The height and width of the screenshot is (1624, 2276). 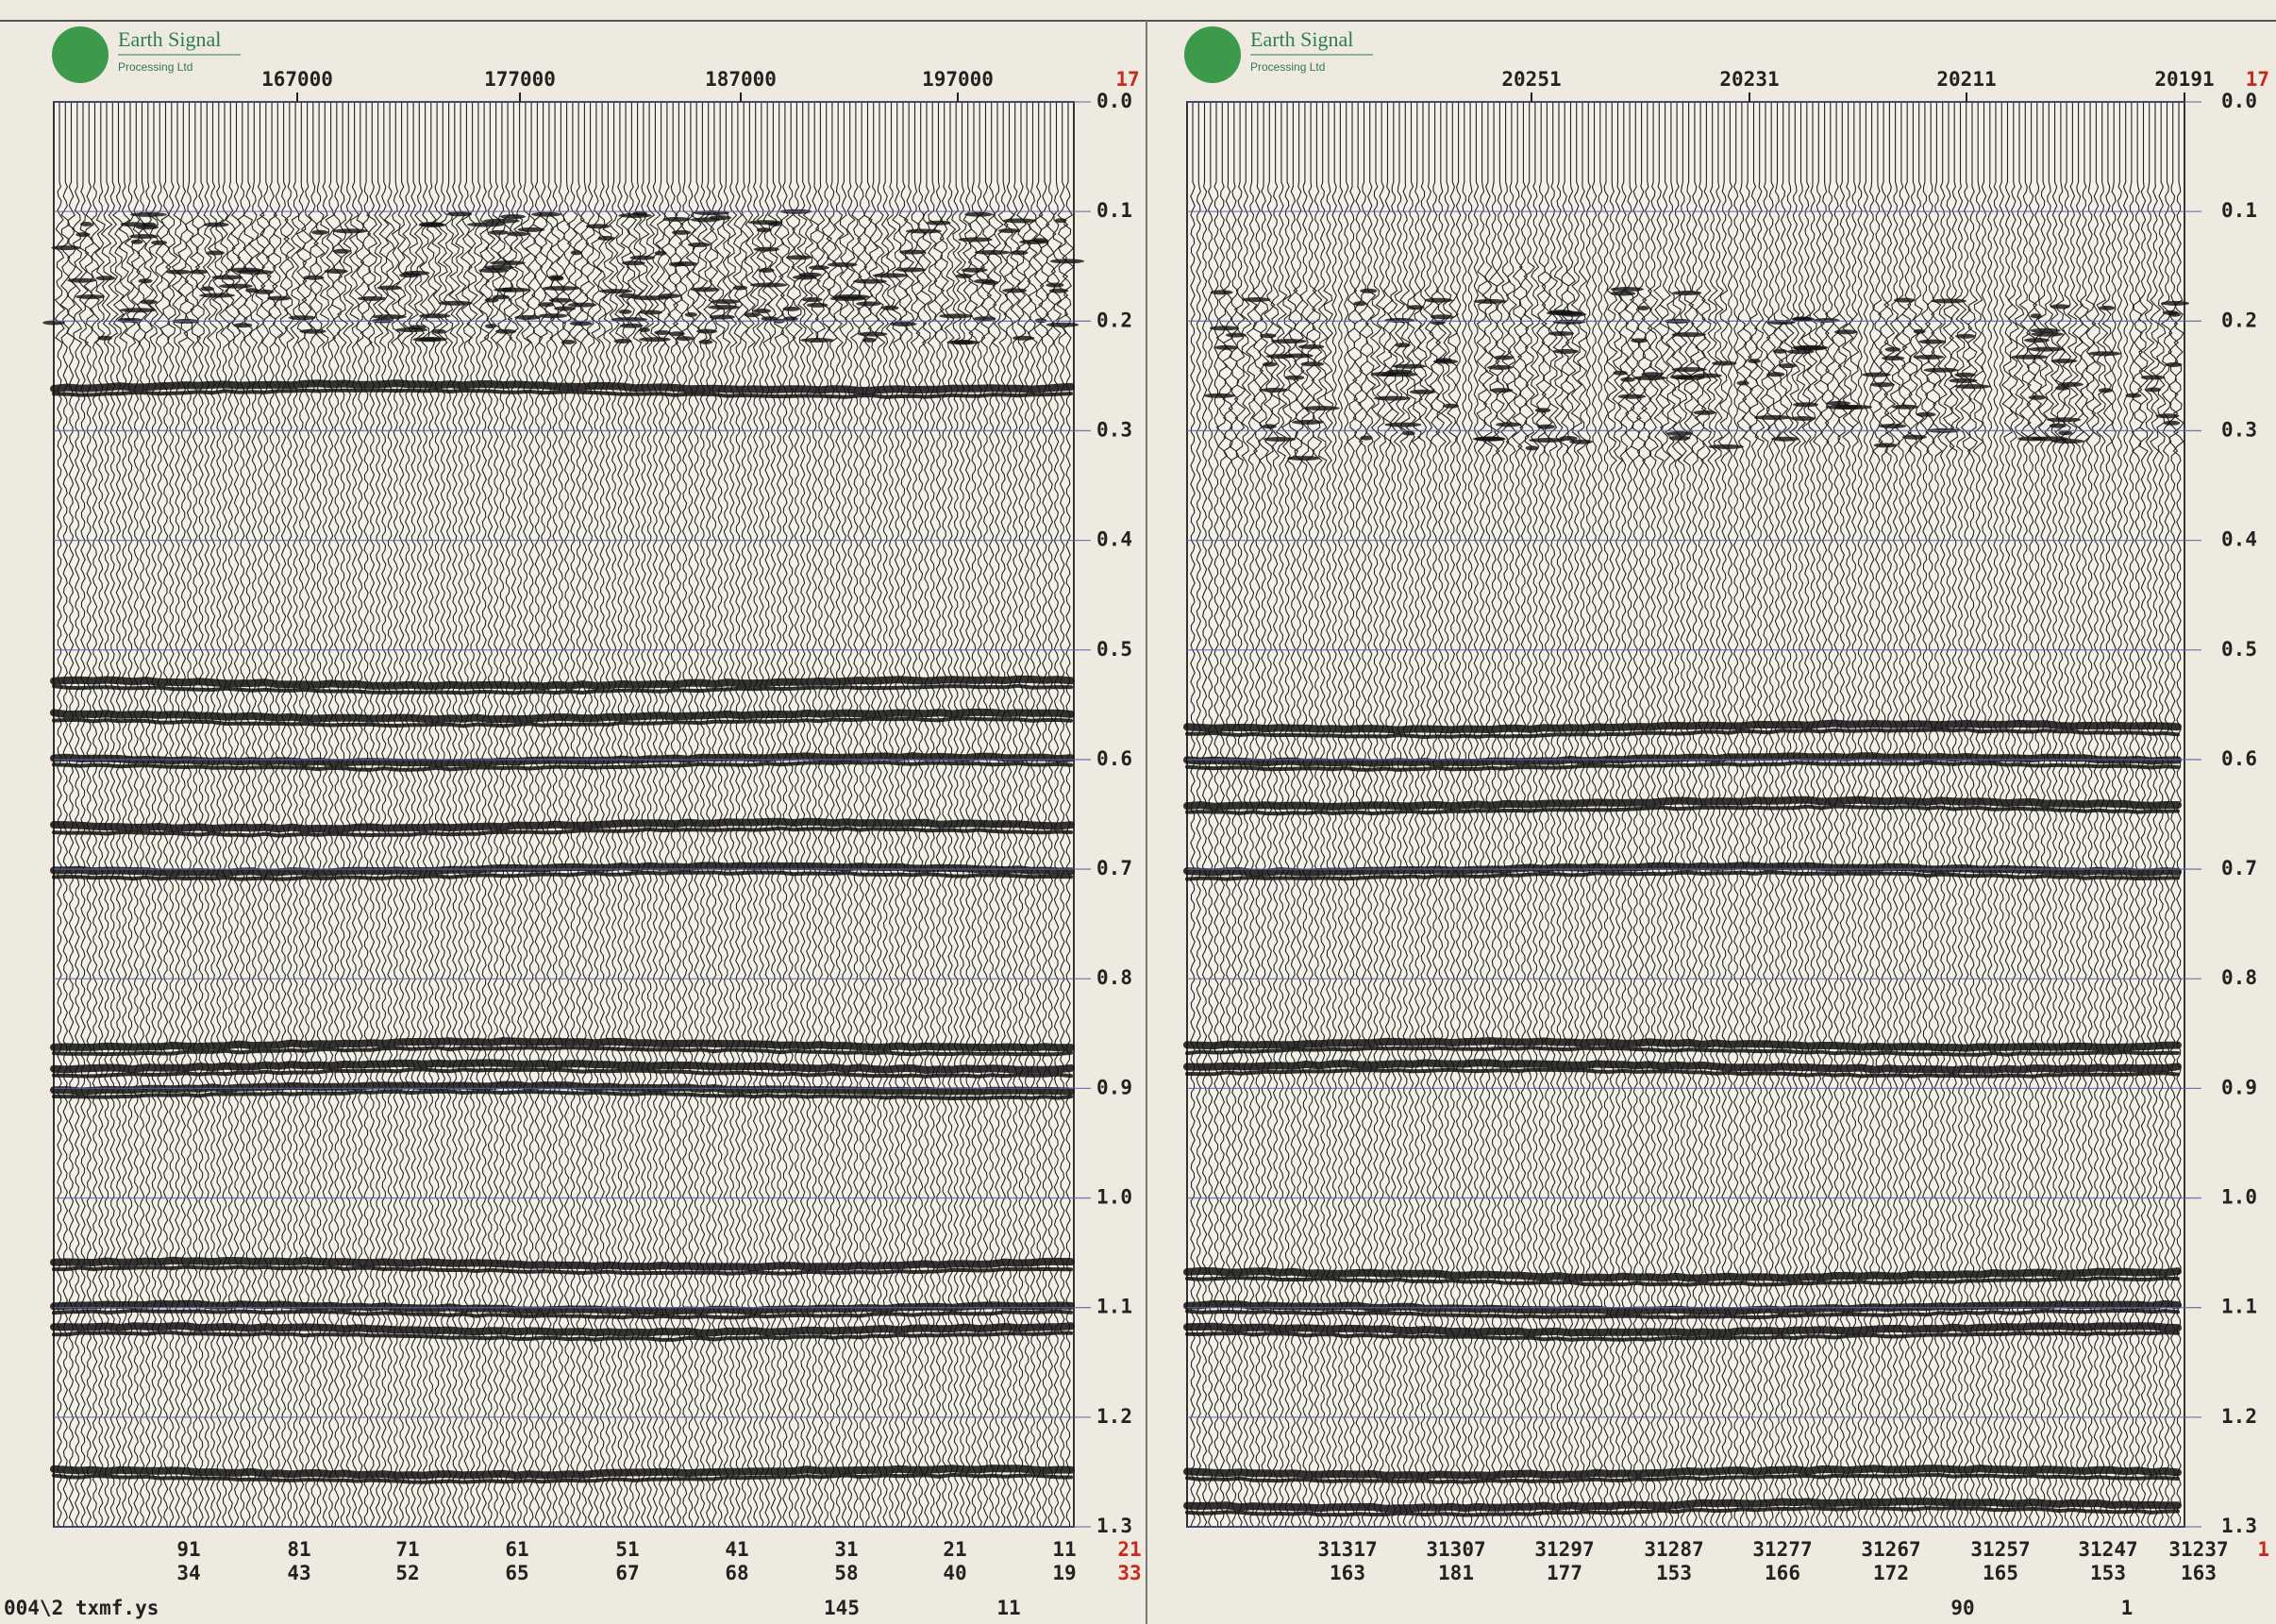 What do you see at coordinates (520, 79) in the screenshot?
I see `cdp-label: 177000` at bounding box center [520, 79].